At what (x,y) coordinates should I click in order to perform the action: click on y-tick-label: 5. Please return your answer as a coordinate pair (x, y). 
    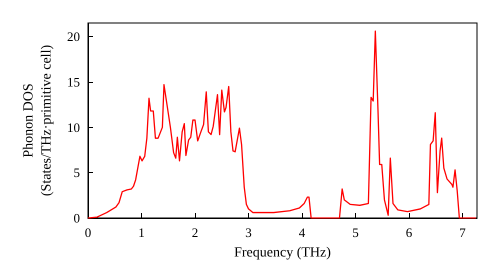
    Looking at the image, I should click on (77, 172).